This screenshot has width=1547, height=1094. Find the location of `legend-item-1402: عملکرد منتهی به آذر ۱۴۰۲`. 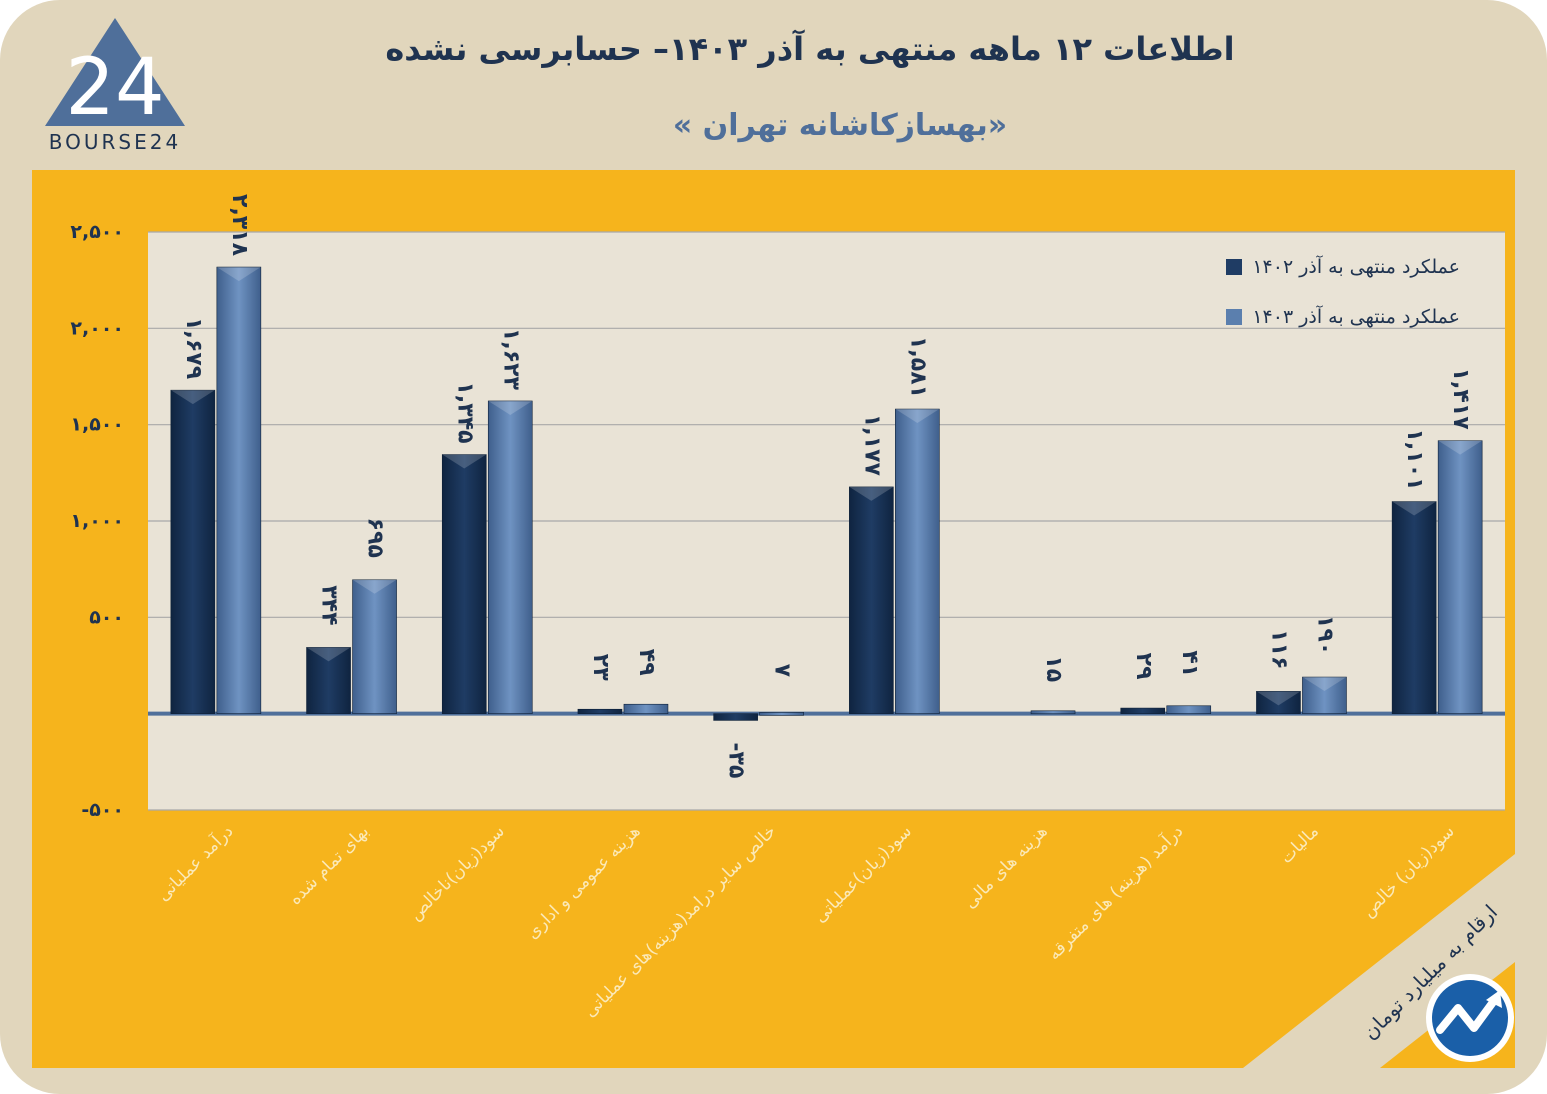

legend-item-1402: عملکرد منتهی به آذر ۱۴۰۲ is located at coordinates (1310, 267).